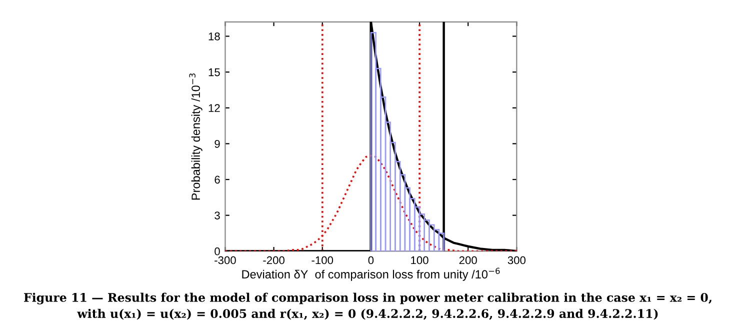  I want to click on x-tick-label: 300, so click(517, 260).